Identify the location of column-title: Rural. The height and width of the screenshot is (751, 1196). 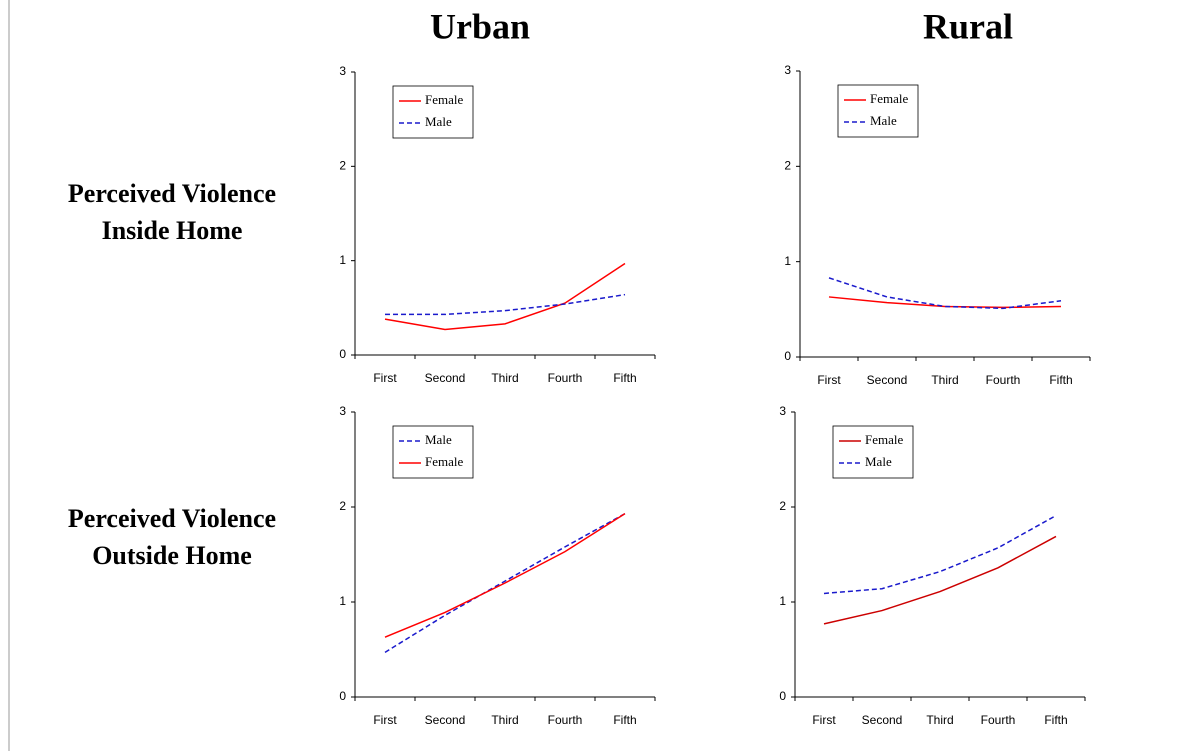
(968, 26).